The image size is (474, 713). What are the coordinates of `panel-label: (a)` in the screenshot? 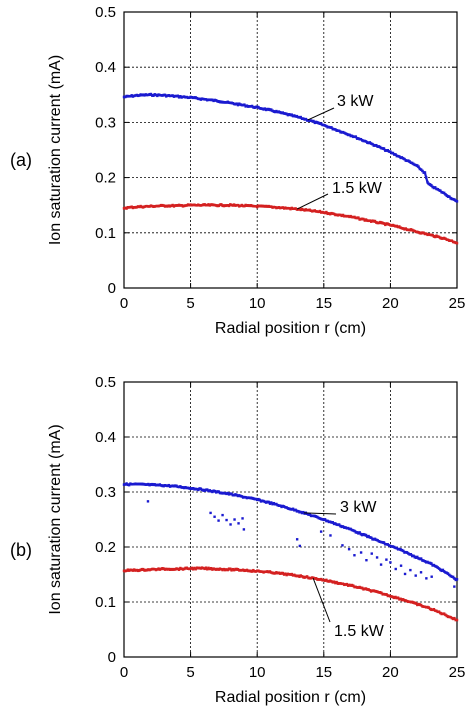 It's located at (21, 160).